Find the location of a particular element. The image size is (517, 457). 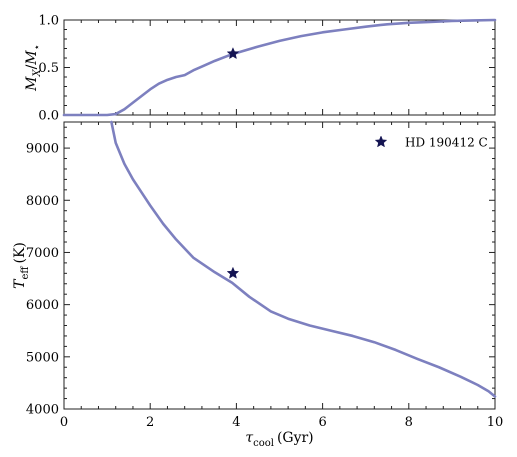

y-tick-label: 5000 is located at coordinates (42, 357).